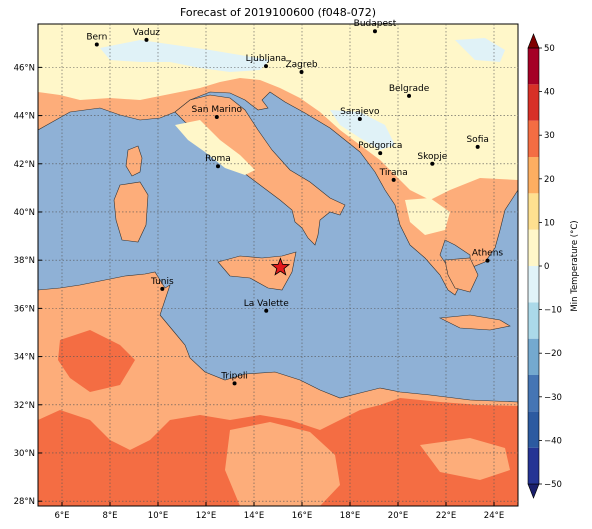  Describe the element at coordinates (533, 491) in the screenshot. I see `colorbar-min-extend` at that location.